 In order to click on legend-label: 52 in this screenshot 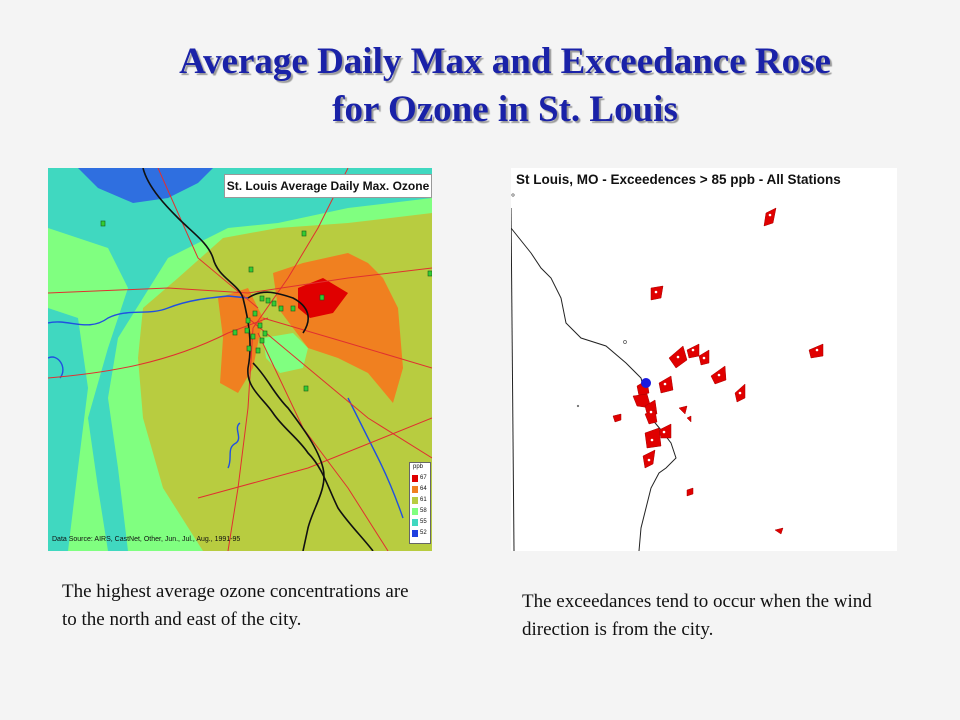, I will do `click(423, 533)`.